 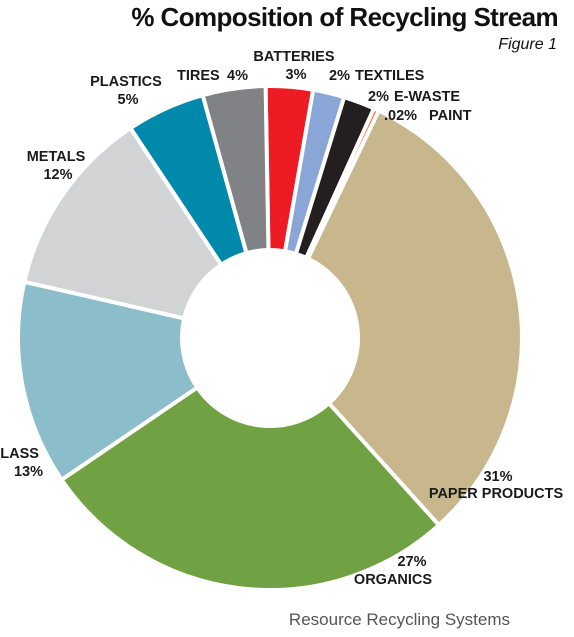 What do you see at coordinates (414, 97) in the screenshot?
I see `label-ewaste: 2% E-WASTE` at bounding box center [414, 97].